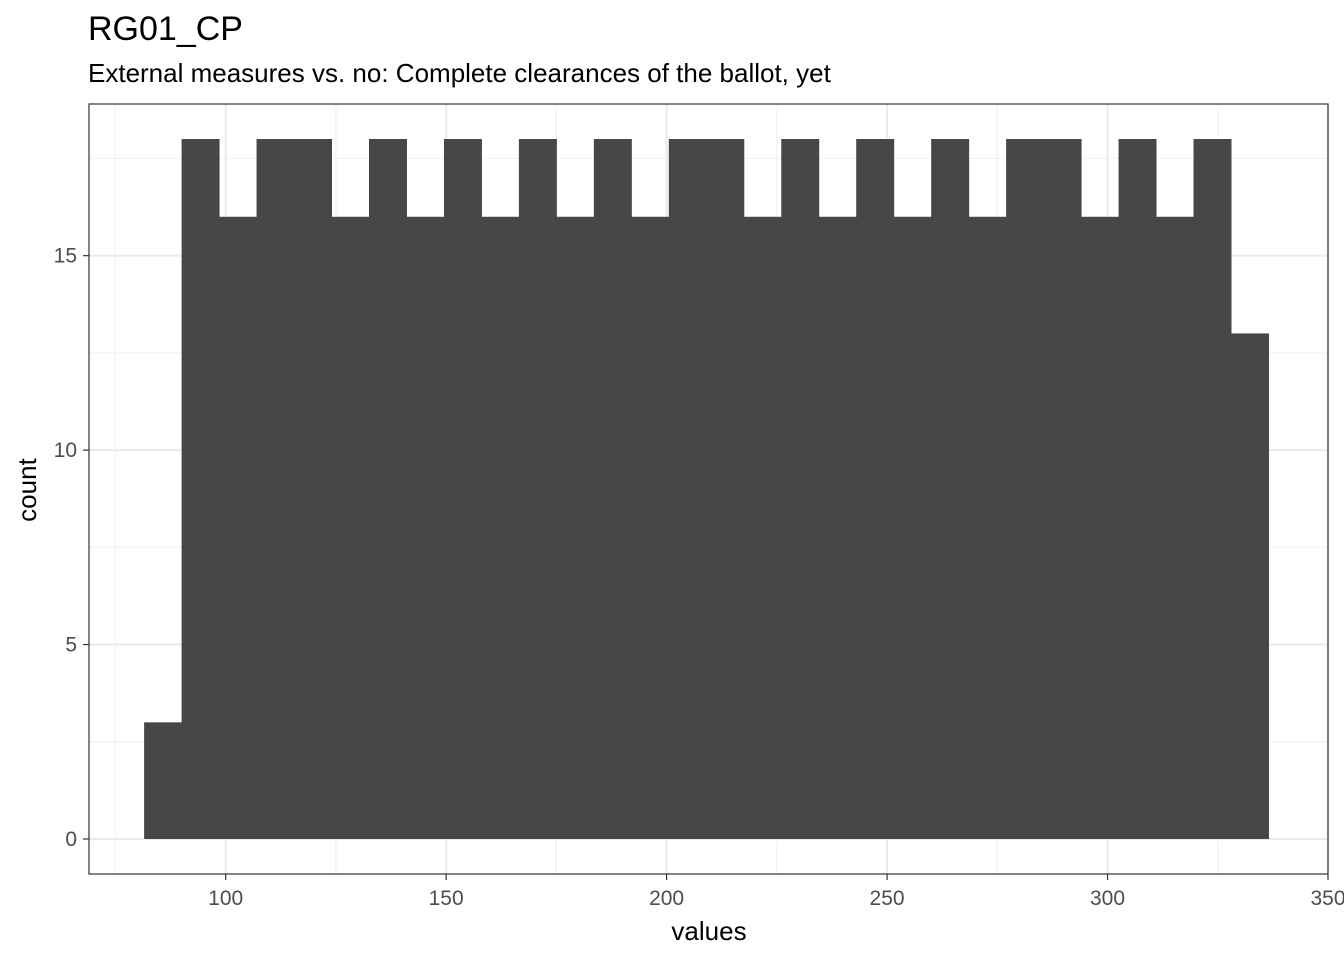  I want to click on y-tick-label: 0, so click(71, 839).